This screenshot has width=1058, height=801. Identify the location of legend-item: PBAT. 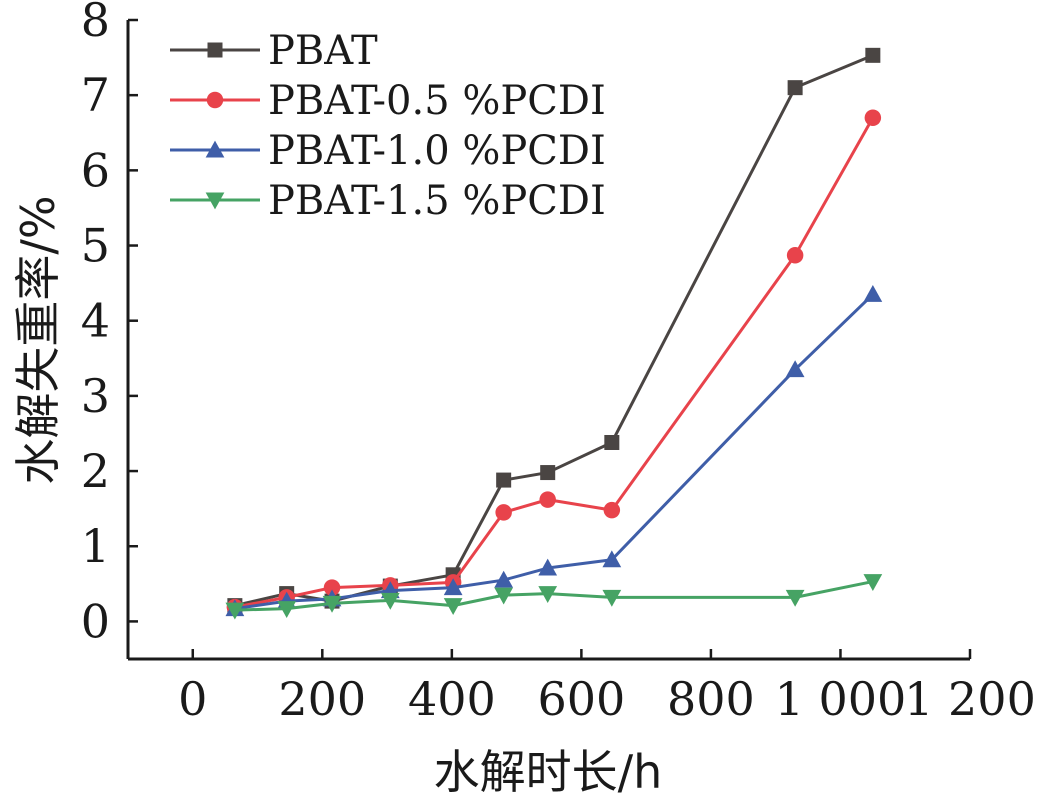
(274, 51).